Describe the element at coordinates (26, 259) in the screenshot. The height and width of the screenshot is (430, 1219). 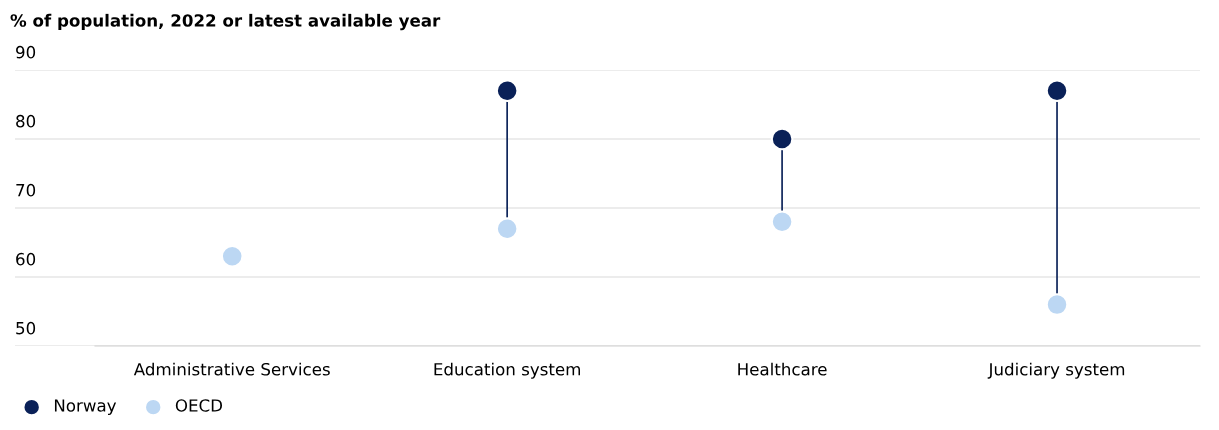
I see `y-tick-label: 60` at that location.